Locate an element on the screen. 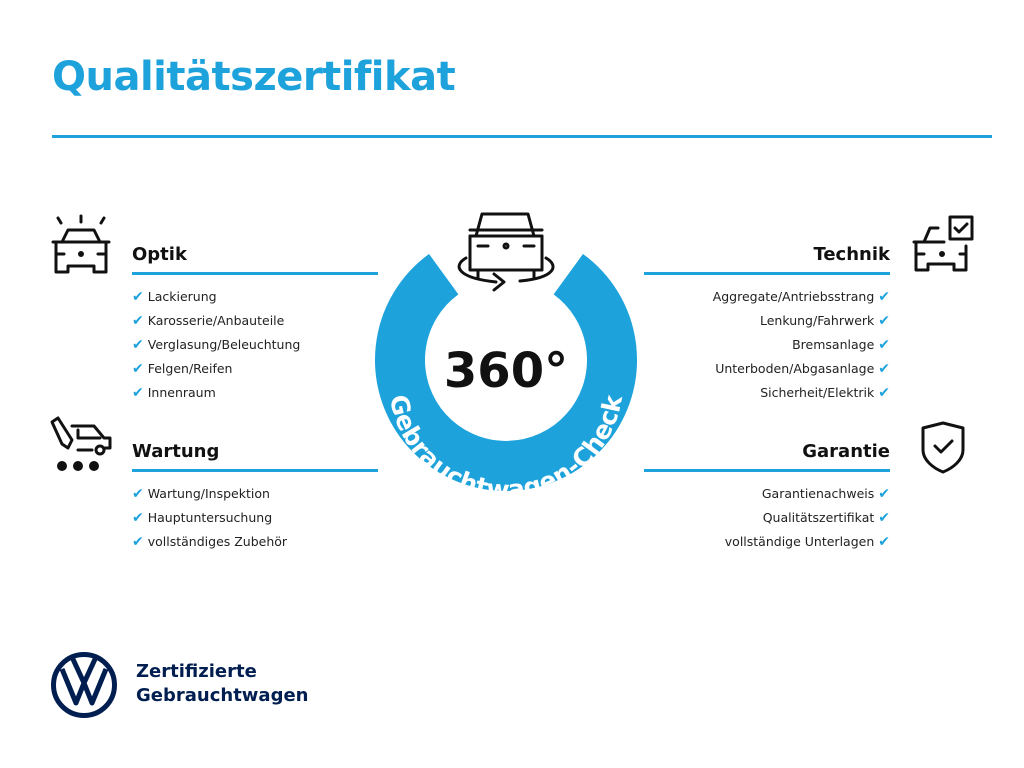 Image resolution: width=1024 pixels, height=768 pixels. ring is located at coordinates (506, 372).